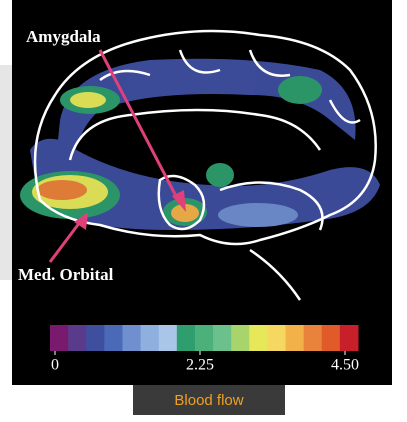  I want to click on colorbar: 0 2.25 4.50, so click(204, 349).